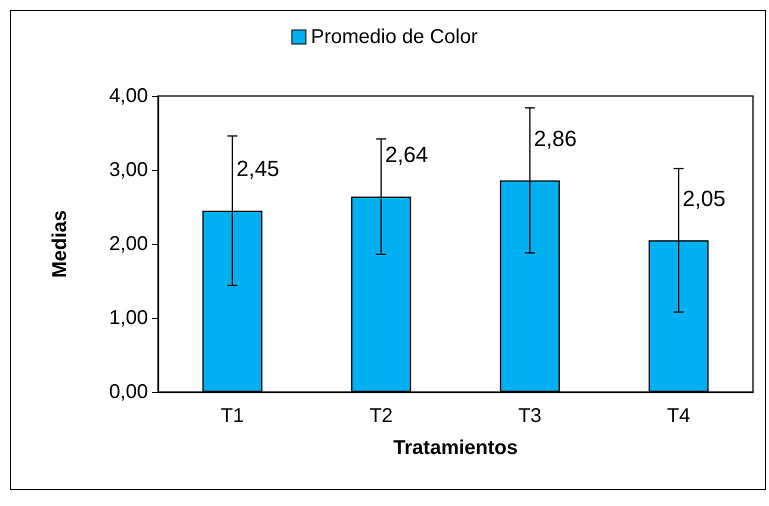  I want to click on y-axis-title: Medias, so click(60, 244).